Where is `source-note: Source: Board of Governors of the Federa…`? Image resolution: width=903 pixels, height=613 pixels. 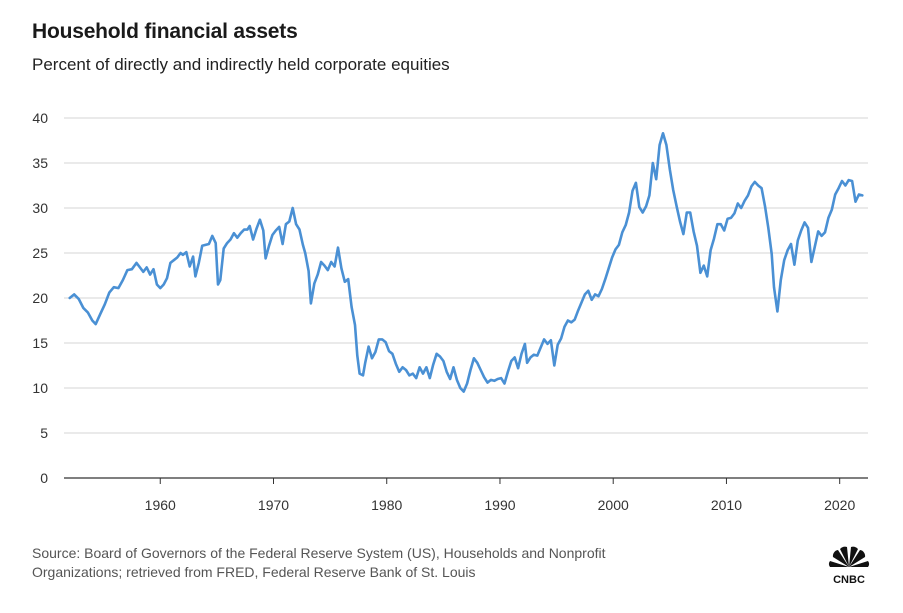 source-note: Source: Board of Governors of the Federa… is located at coordinates (392, 563).